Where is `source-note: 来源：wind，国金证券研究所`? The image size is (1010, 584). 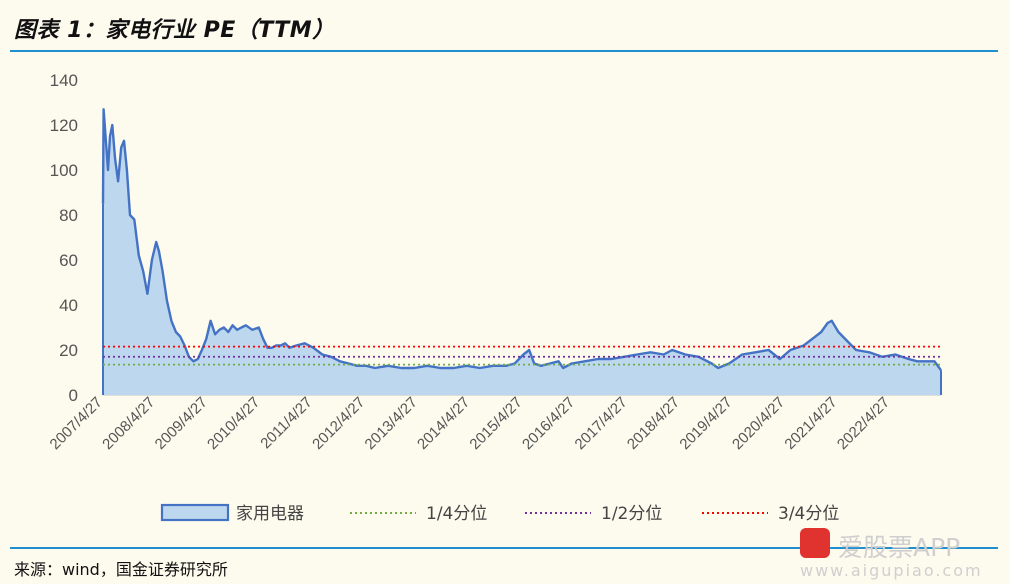
source-note: 来源：wind，国金证券研究所 is located at coordinates (121, 569).